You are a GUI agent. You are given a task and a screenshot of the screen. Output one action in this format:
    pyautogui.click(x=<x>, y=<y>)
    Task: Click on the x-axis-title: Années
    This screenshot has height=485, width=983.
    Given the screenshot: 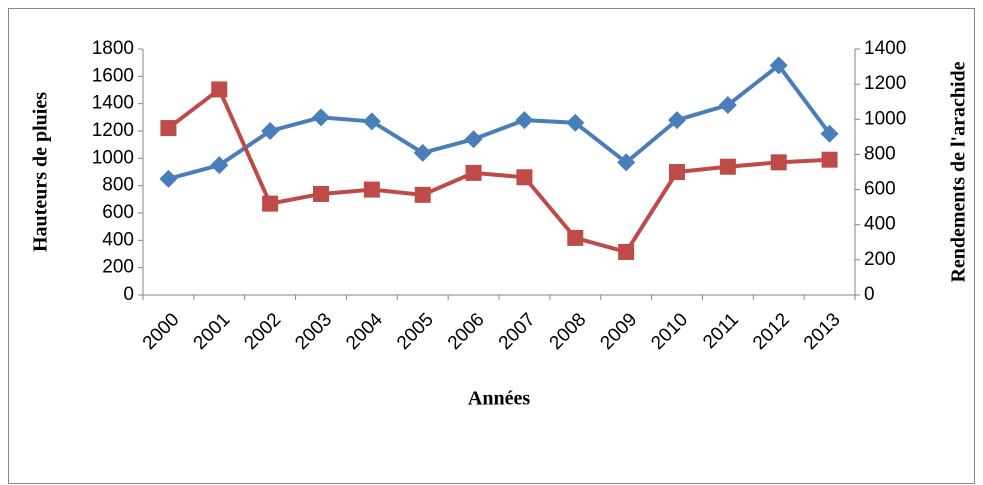 What is the action you would take?
    pyautogui.click(x=499, y=399)
    